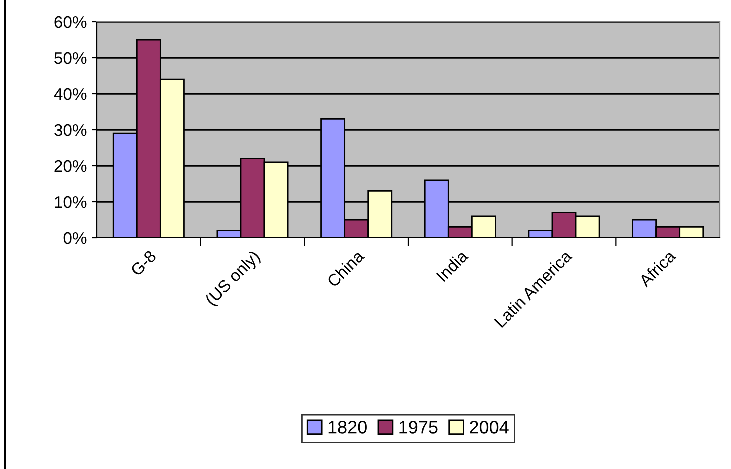 This screenshot has width=731, height=469. I want to click on y-tick-label: 0%, so click(75, 238).